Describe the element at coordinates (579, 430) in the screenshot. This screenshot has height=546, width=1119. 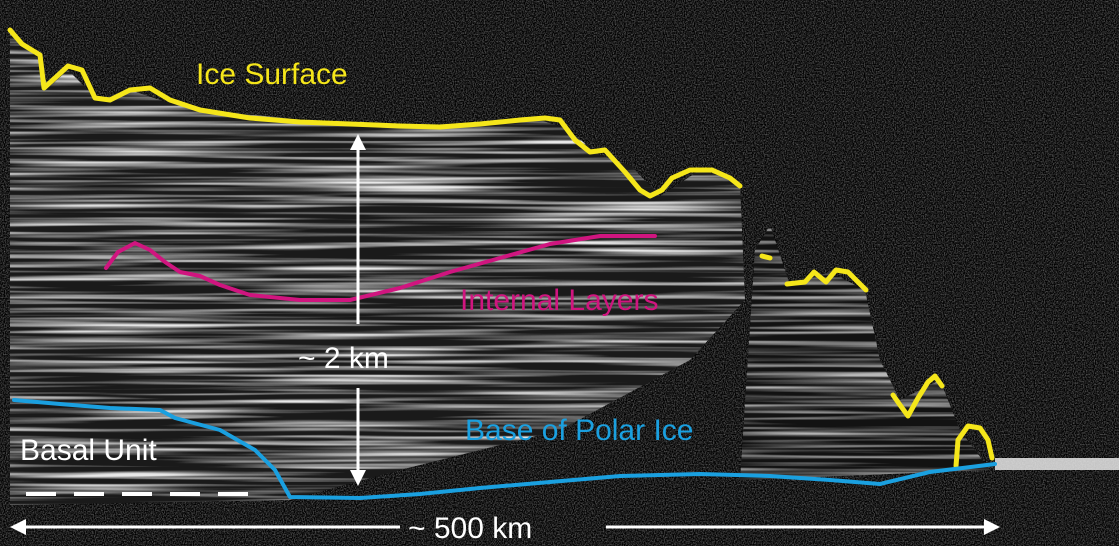
I see `base-of-polar-ice-label: Base of Polar Ice` at that location.